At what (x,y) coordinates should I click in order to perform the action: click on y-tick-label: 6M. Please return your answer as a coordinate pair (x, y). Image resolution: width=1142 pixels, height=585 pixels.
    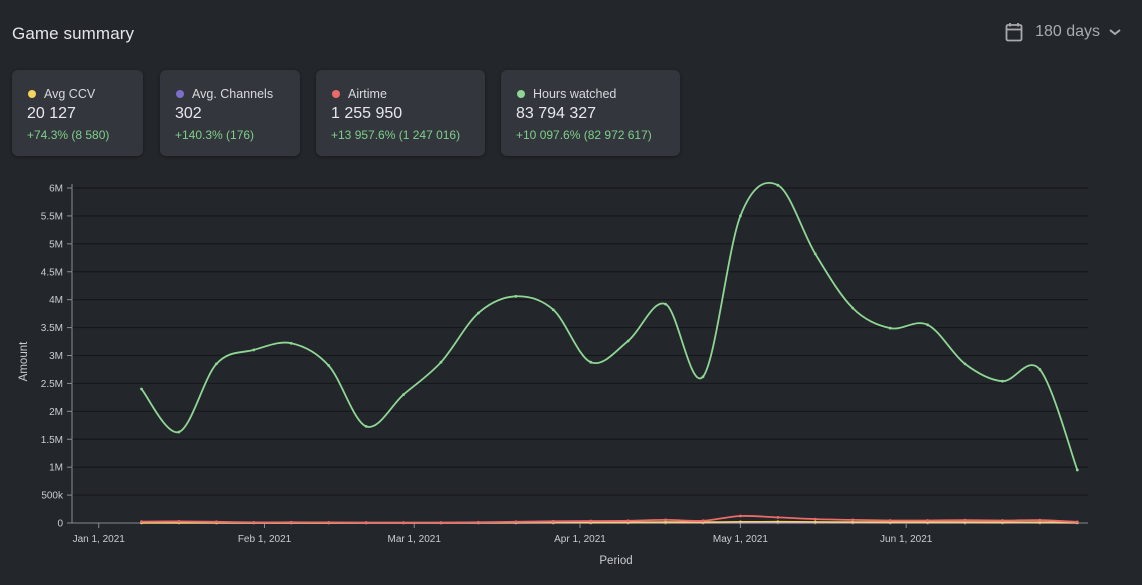
    Looking at the image, I should click on (56, 189).